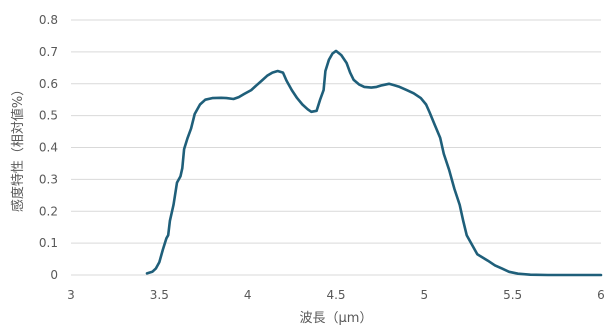 The height and width of the screenshot is (327, 607). I want to click on x-tick-label: 5.5, so click(512, 295).